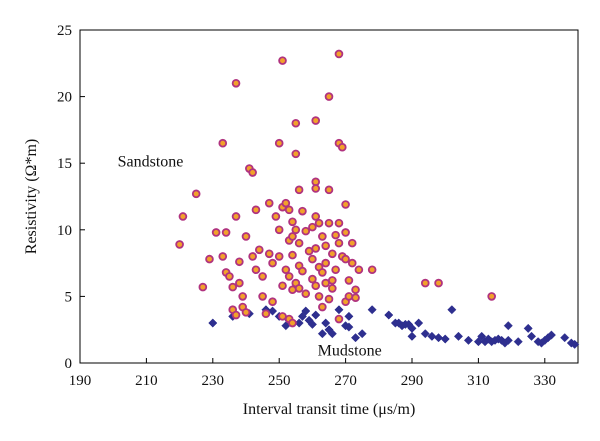 This screenshot has width=600, height=441. Describe the element at coordinates (279, 381) in the screenshot. I see `x-tick-label: 250` at that location.